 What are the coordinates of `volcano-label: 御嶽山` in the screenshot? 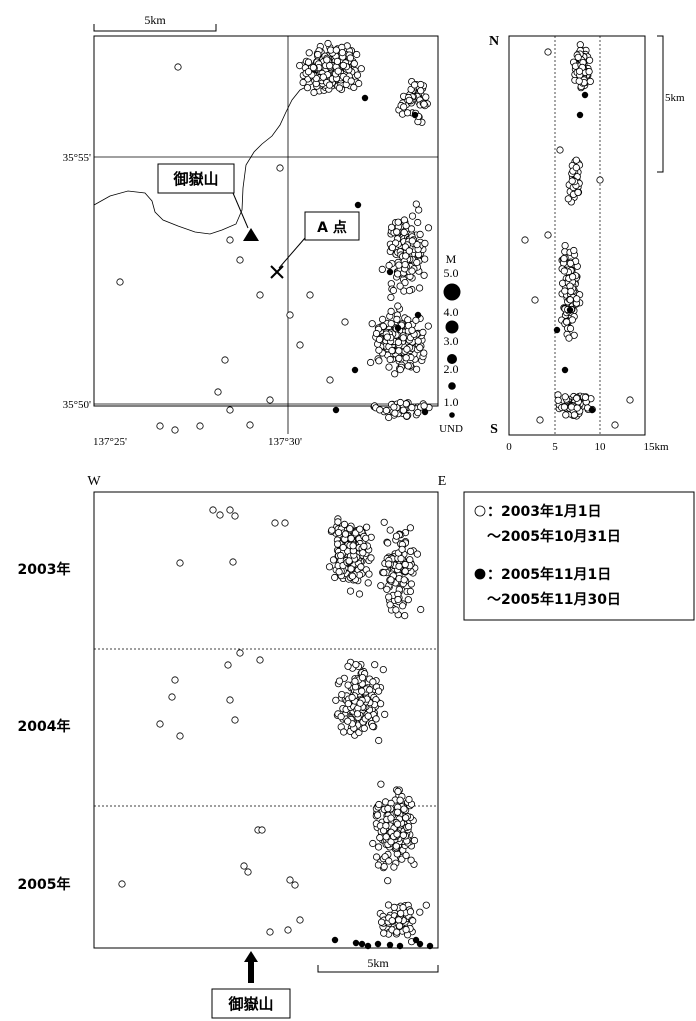 It's located at (195, 179).